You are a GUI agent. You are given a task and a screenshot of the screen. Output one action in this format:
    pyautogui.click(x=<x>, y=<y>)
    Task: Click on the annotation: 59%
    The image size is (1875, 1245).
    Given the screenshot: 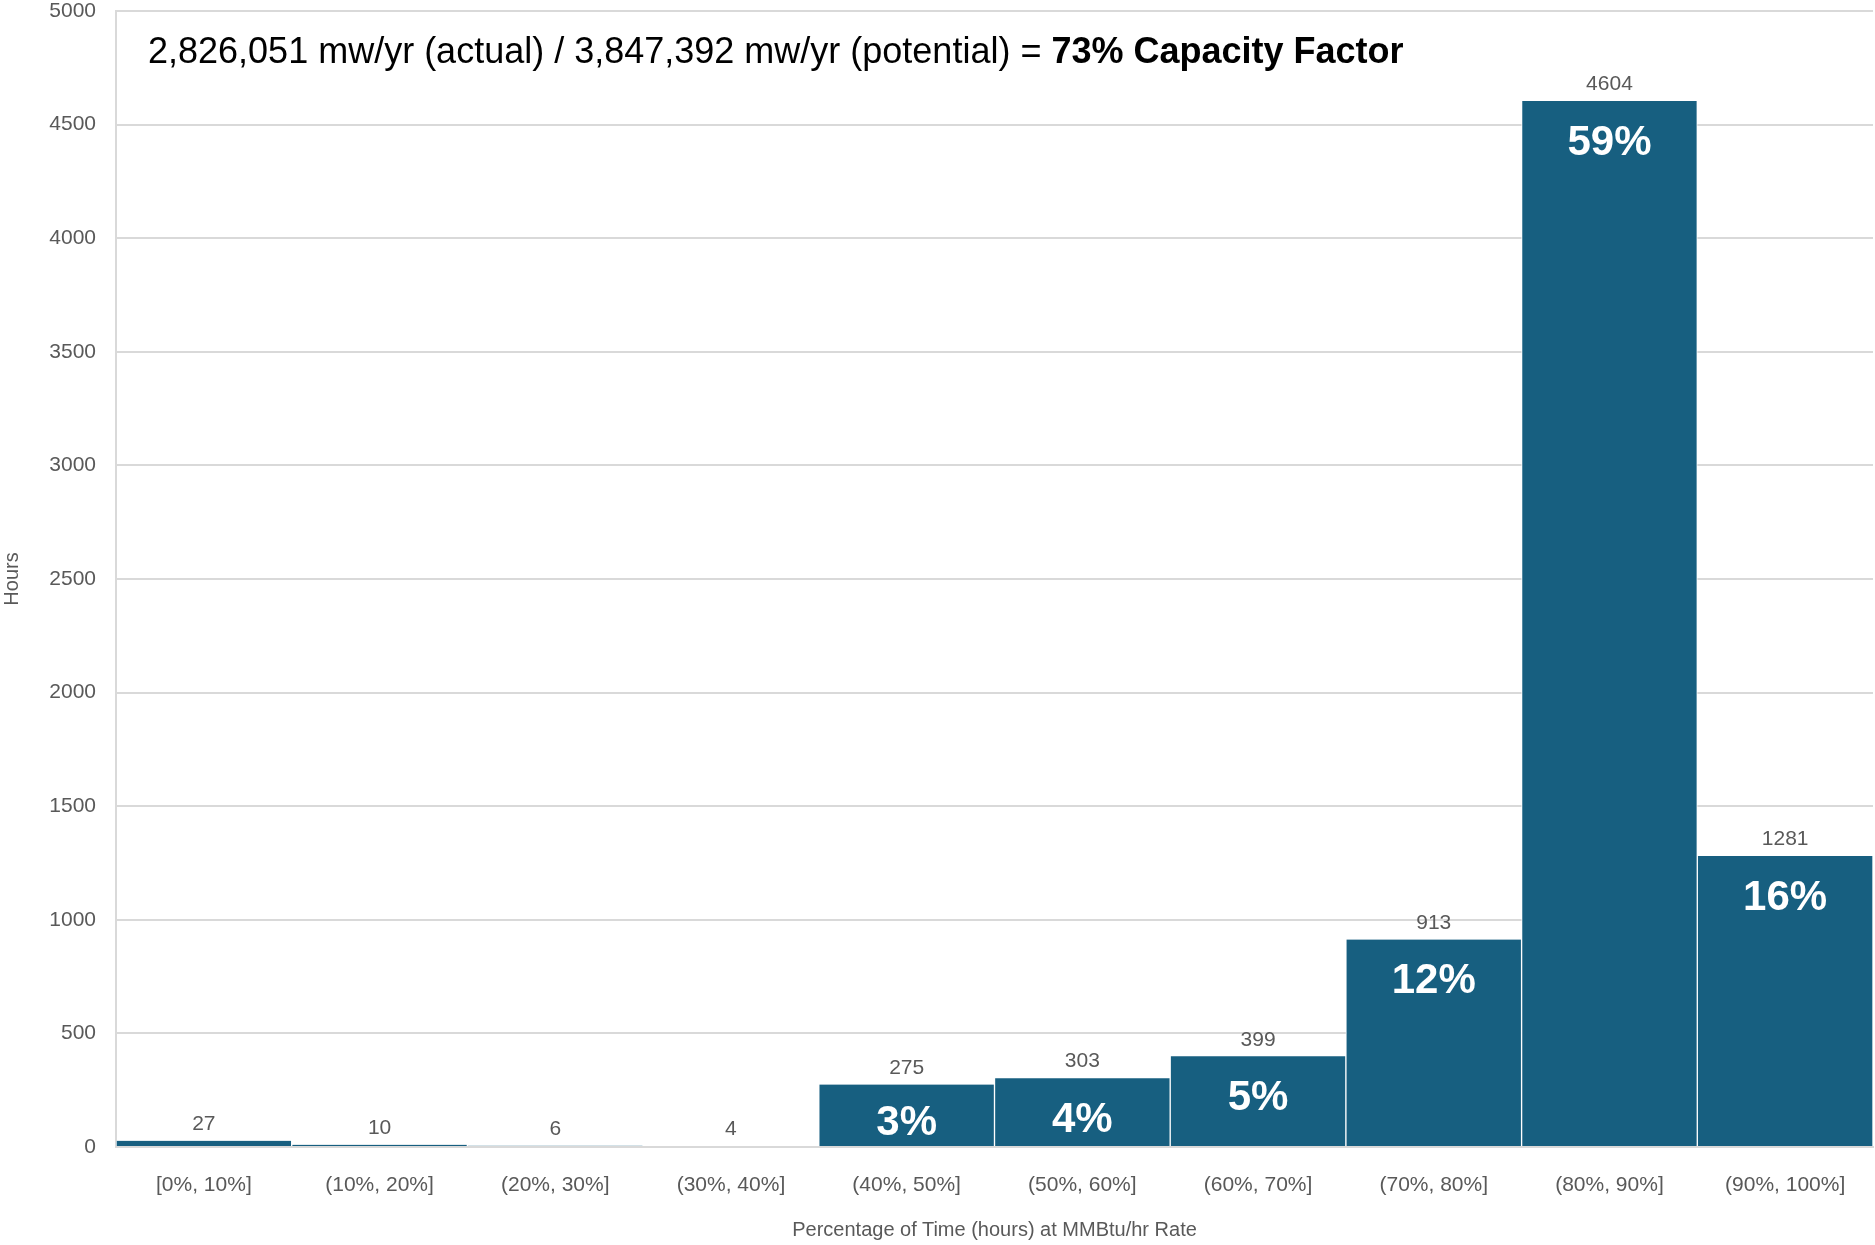 What is the action you would take?
    pyautogui.click(x=1609, y=140)
    